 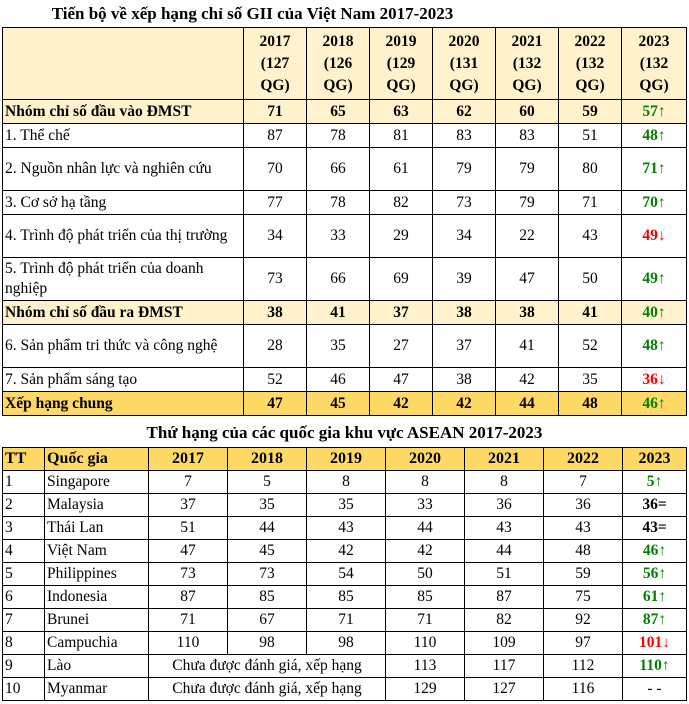 What do you see at coordinates (338, 111) in the screenshot?
I see `gii-rank-value: 65` at bounding box center [338, 111].